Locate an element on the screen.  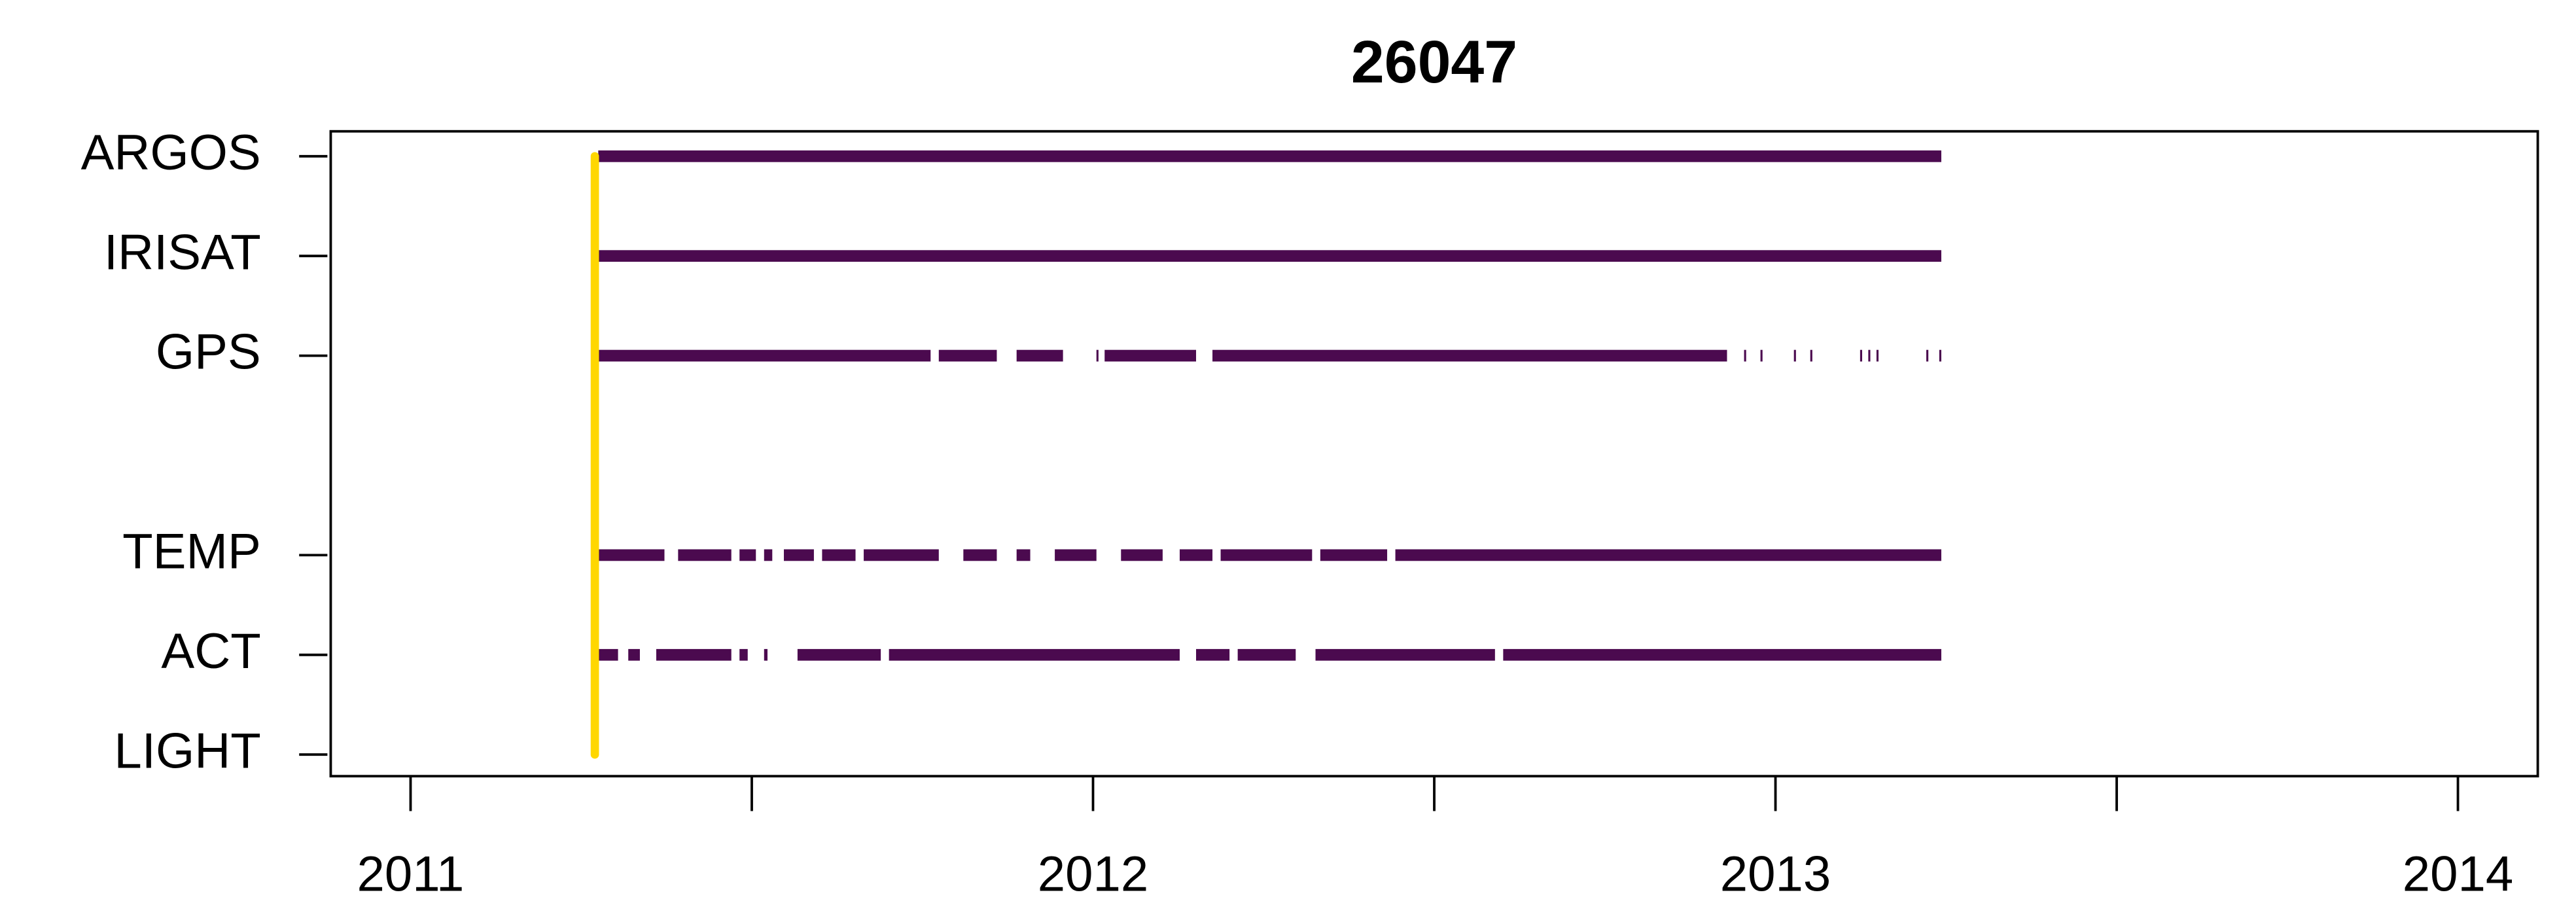
y-tick-label: GPS is located at coordinates (208, 353).